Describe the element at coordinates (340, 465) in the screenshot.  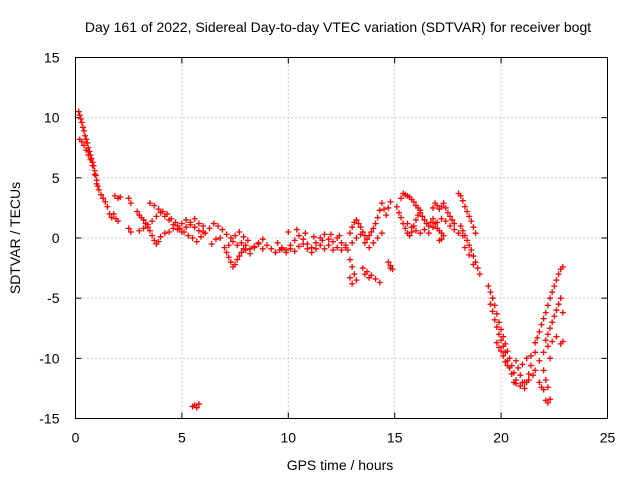
I see `x-axis-label: GPS time / hours` at that location.